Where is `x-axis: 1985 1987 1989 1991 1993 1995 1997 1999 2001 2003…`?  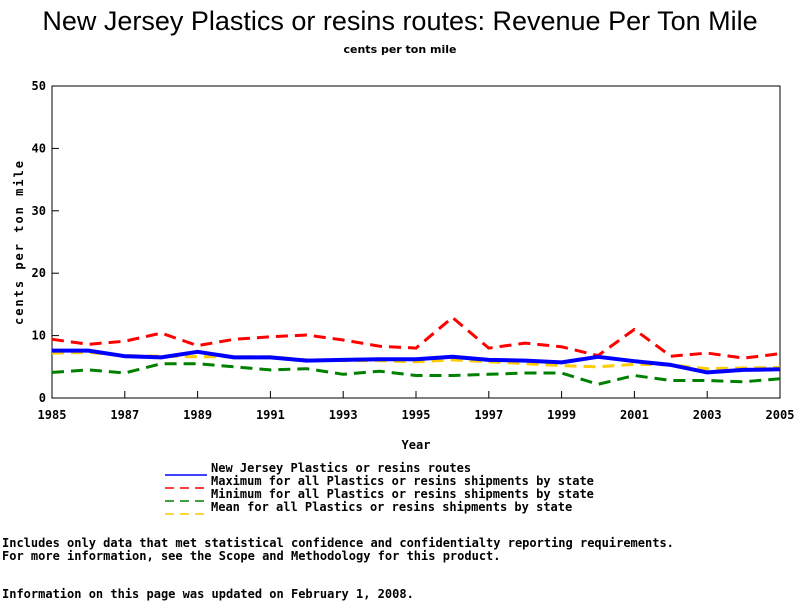 x-axis: 1985 1987 1989 1991 1993 1995 1997 1999 2001 2003… is located at coordinates (416, 406).